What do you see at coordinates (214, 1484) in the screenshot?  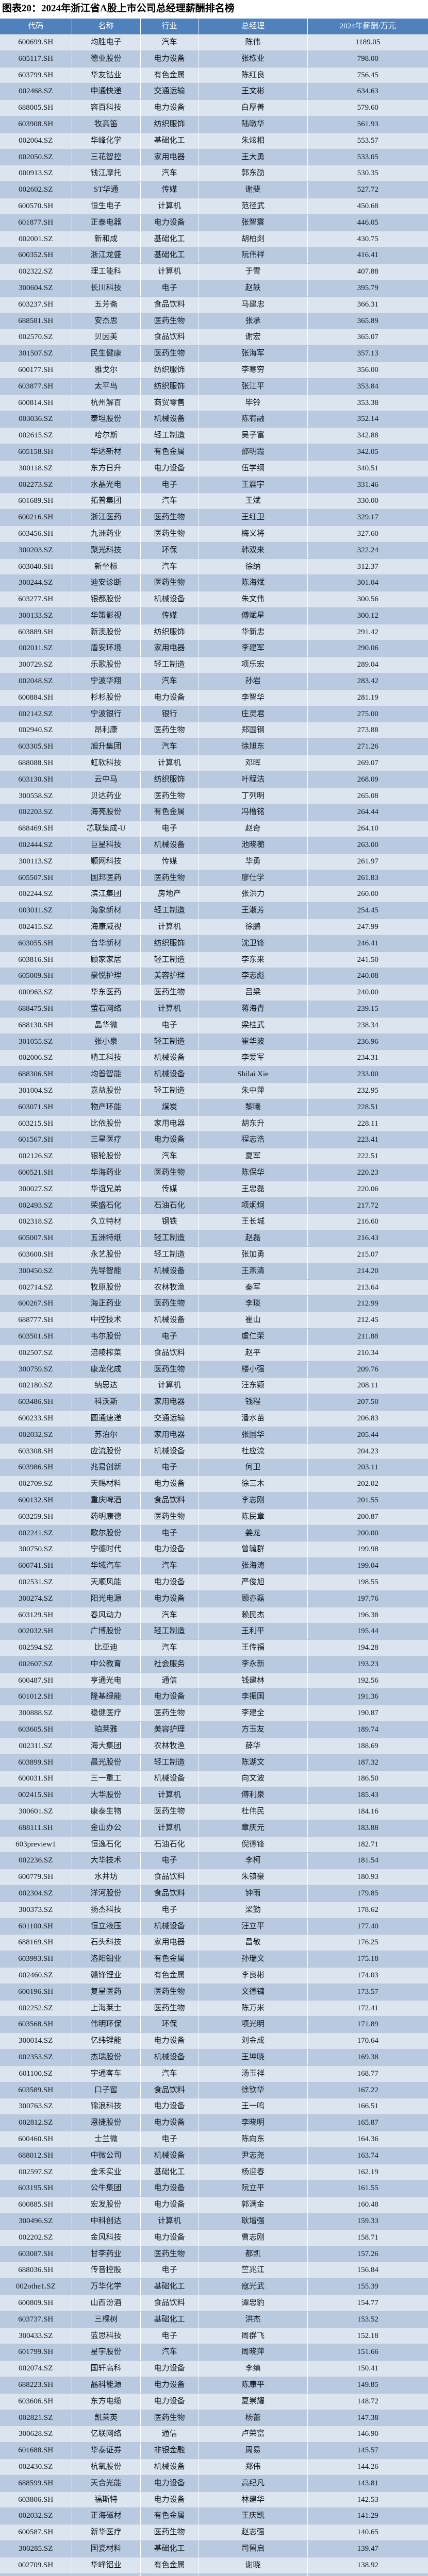 I see `table-row: 002709.SZ 天赐材料 电力设备 徐三木 202.02` at bounding box center [214, 1484].